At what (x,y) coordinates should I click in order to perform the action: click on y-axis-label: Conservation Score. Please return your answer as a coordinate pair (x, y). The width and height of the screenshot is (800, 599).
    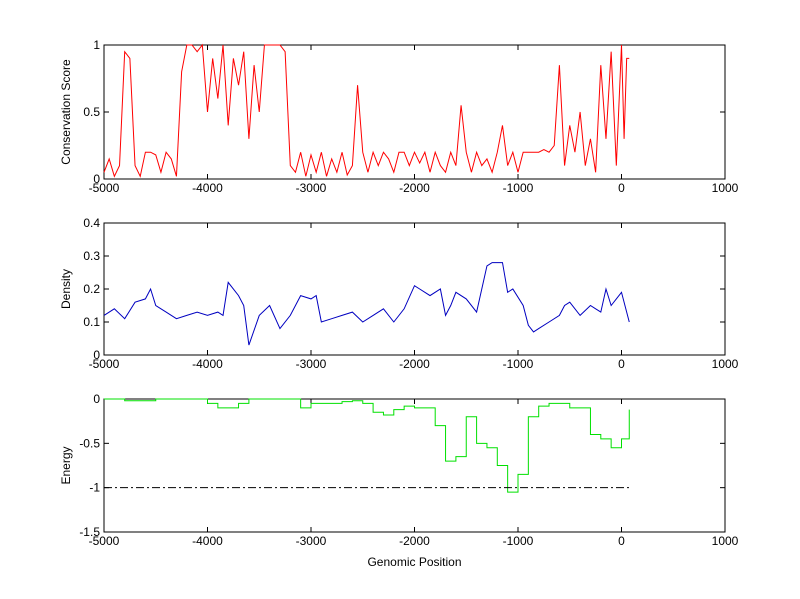
    Looking at the image, I should click on (66, 112).